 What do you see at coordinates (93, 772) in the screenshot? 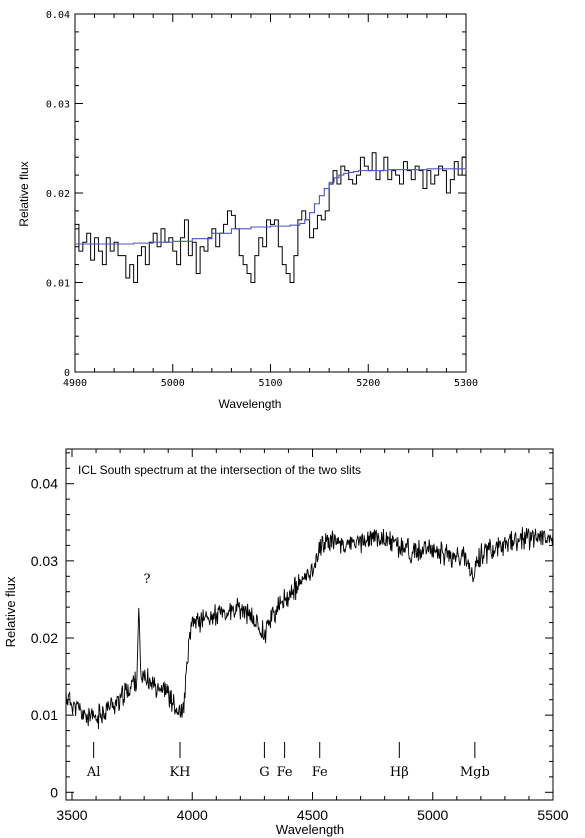
I see `line-marker-label: Al` at bounding box center [93, 772].